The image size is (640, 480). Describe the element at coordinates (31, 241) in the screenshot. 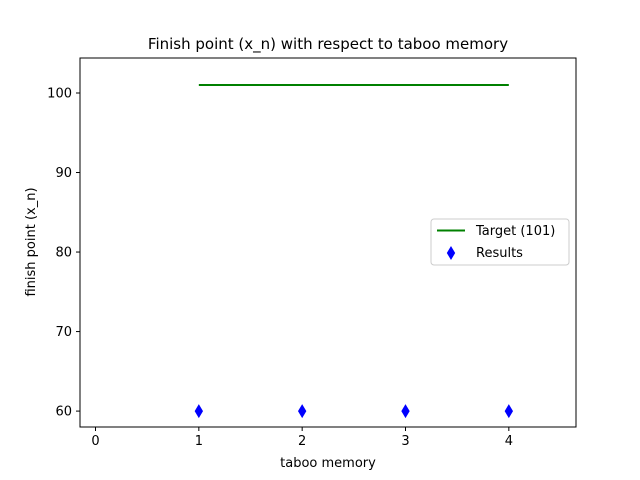

I see `y-axis-label: finish point (x_n)` at that location.